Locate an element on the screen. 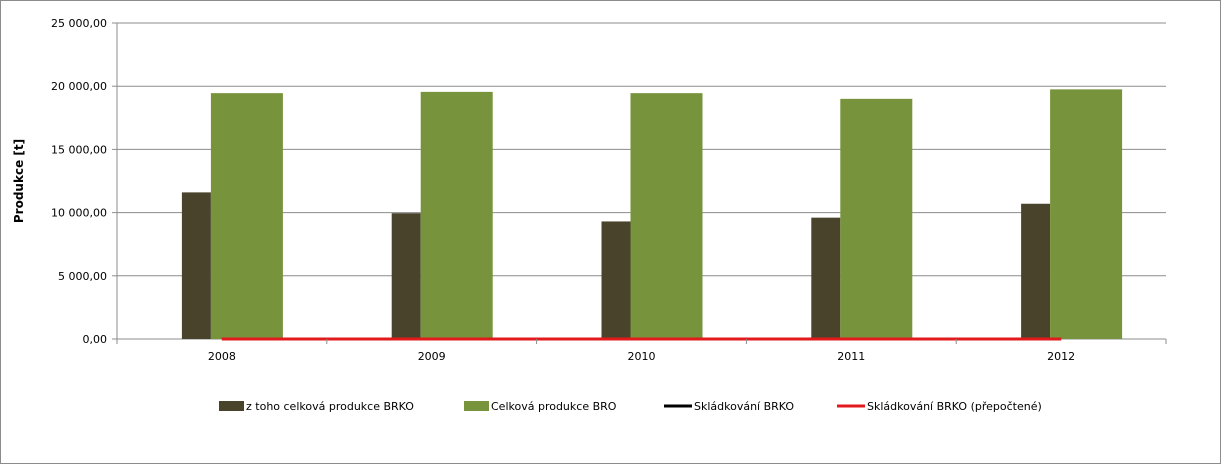 The height and width of the screenshot is (465, 1221). y-tick-label: 20 000,00 is located at coordinates (79, 86).